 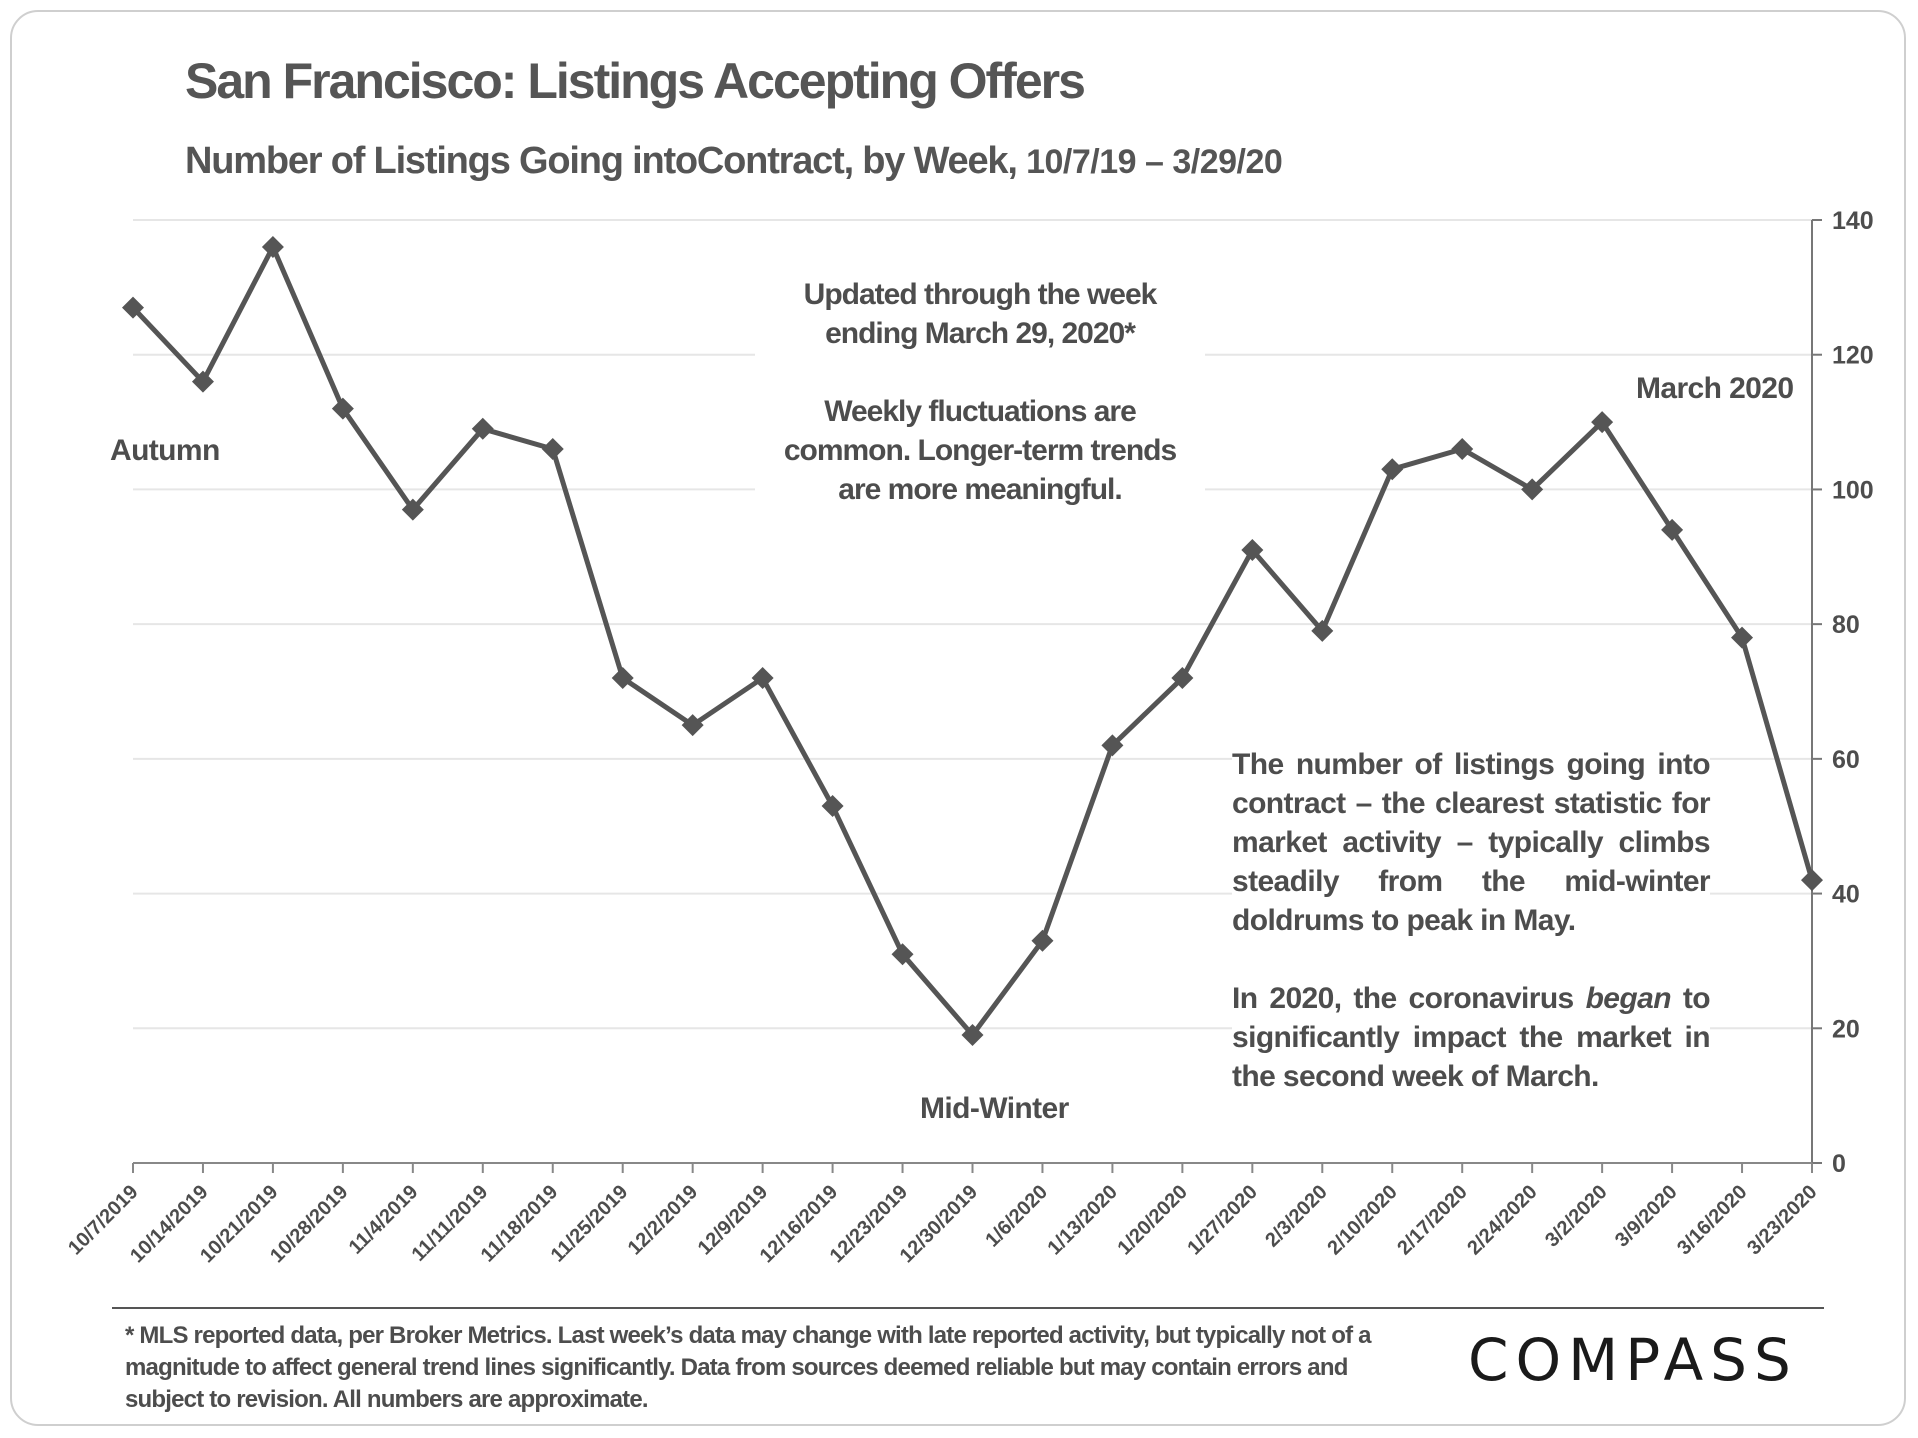 What do you see at coordinates (980, 489) in the screenshot?
I see `fluctuation-note-line3: are more meaningful.` at bounding box center [980, 489].